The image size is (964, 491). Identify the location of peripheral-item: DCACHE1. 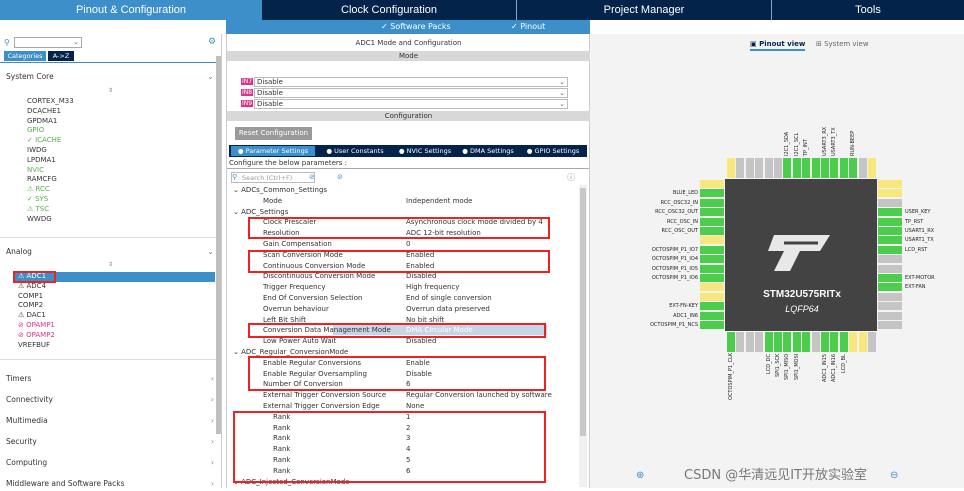
(44, 110).